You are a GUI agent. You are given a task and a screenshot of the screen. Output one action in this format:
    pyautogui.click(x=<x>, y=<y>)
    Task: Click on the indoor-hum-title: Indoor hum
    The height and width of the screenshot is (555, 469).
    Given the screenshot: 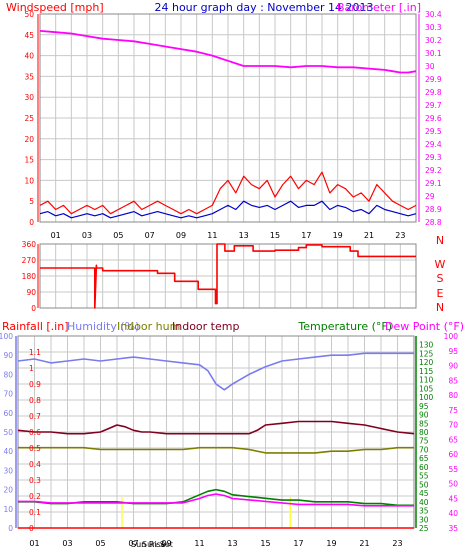 What is the action you would take?
    pyautogui.click(x=148, y=326)
    